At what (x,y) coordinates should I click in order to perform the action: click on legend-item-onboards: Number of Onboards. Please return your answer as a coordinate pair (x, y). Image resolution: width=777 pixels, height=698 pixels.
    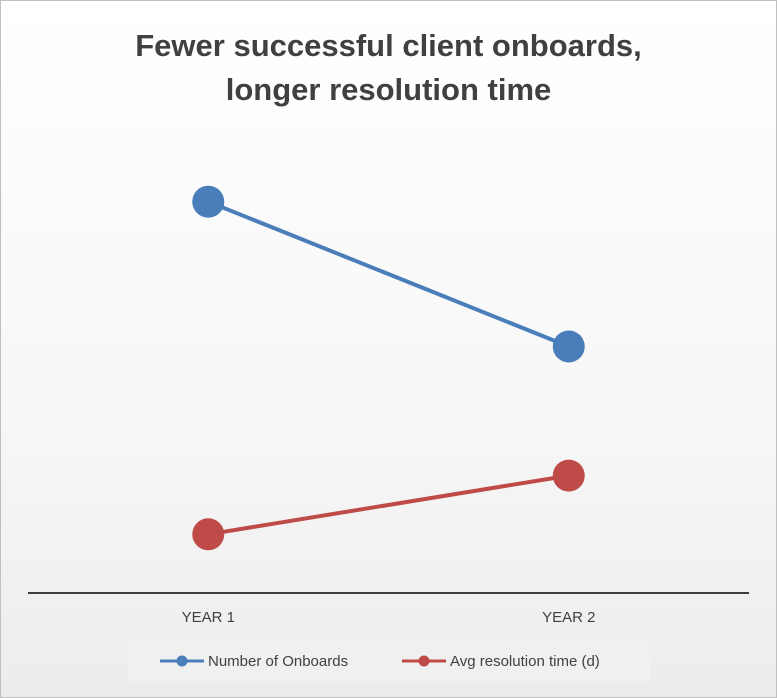
    Looking at the image, I should click on (253, 661).